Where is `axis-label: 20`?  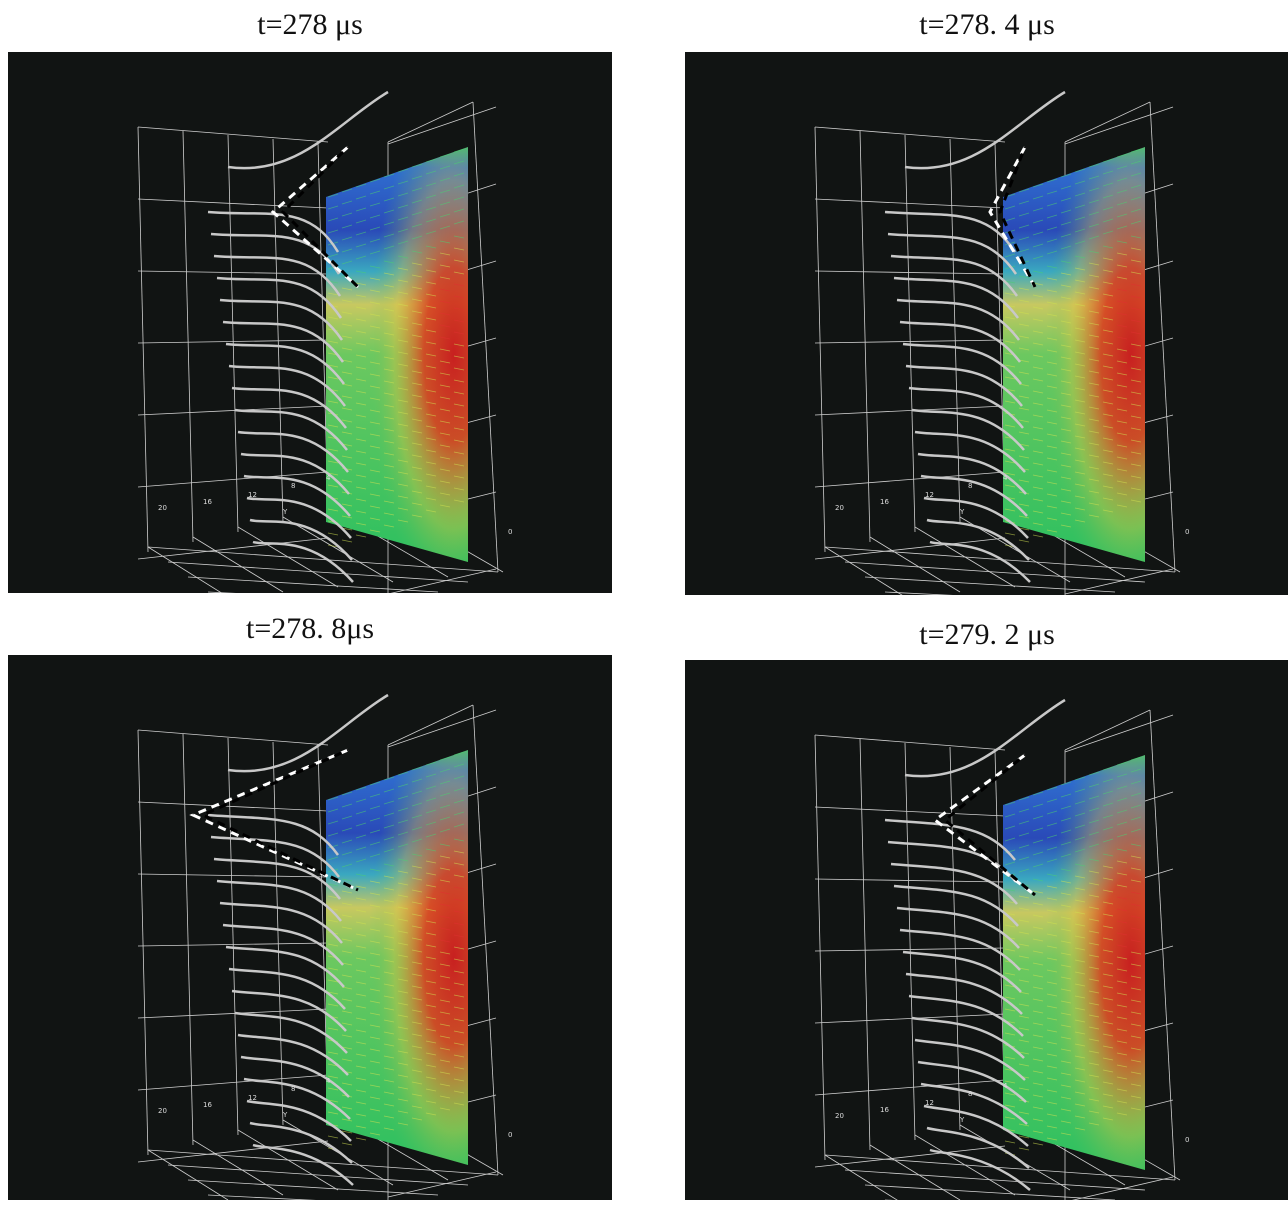 axis-label: 20 is located at coordinates (162, 1111).